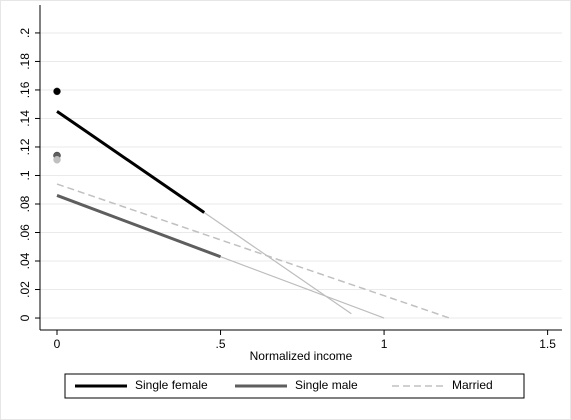 The width and height of the screenshot is (571, 420). Describe the element at coordinates (25, 89) in the screenshot. I see `y-tick-label: .16` at that location.